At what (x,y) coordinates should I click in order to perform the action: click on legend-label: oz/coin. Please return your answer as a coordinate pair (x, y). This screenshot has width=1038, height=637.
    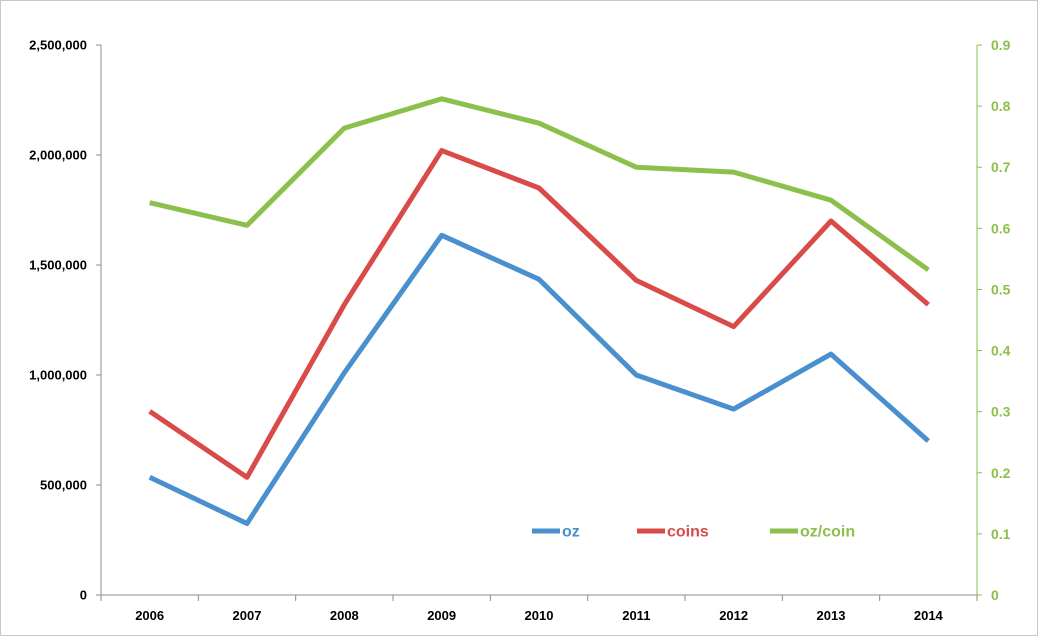
    Looking at the image, I should click on (827, 532).